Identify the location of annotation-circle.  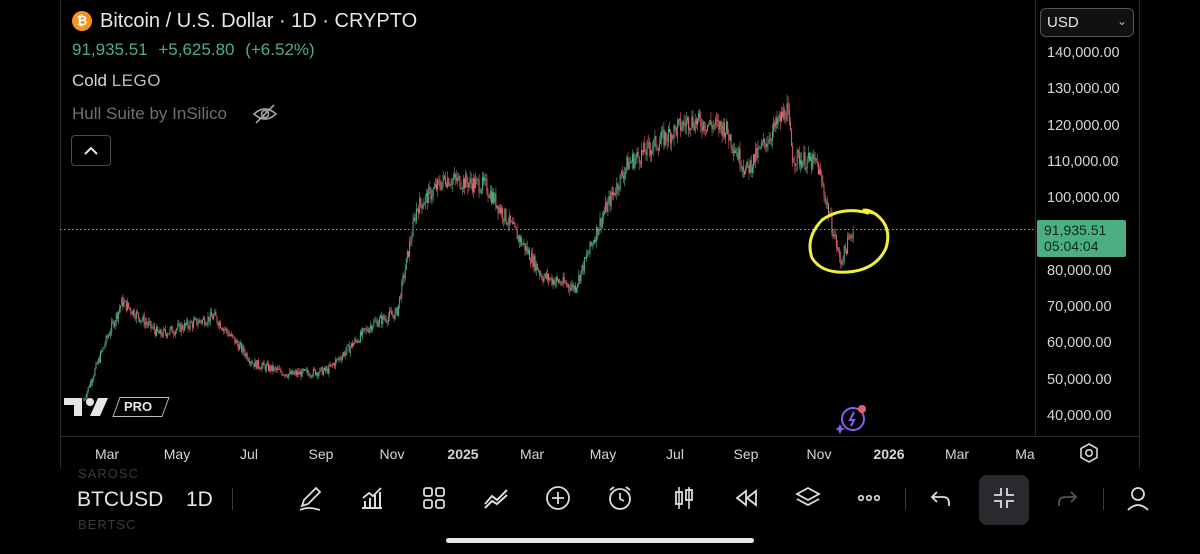
(849, 241).